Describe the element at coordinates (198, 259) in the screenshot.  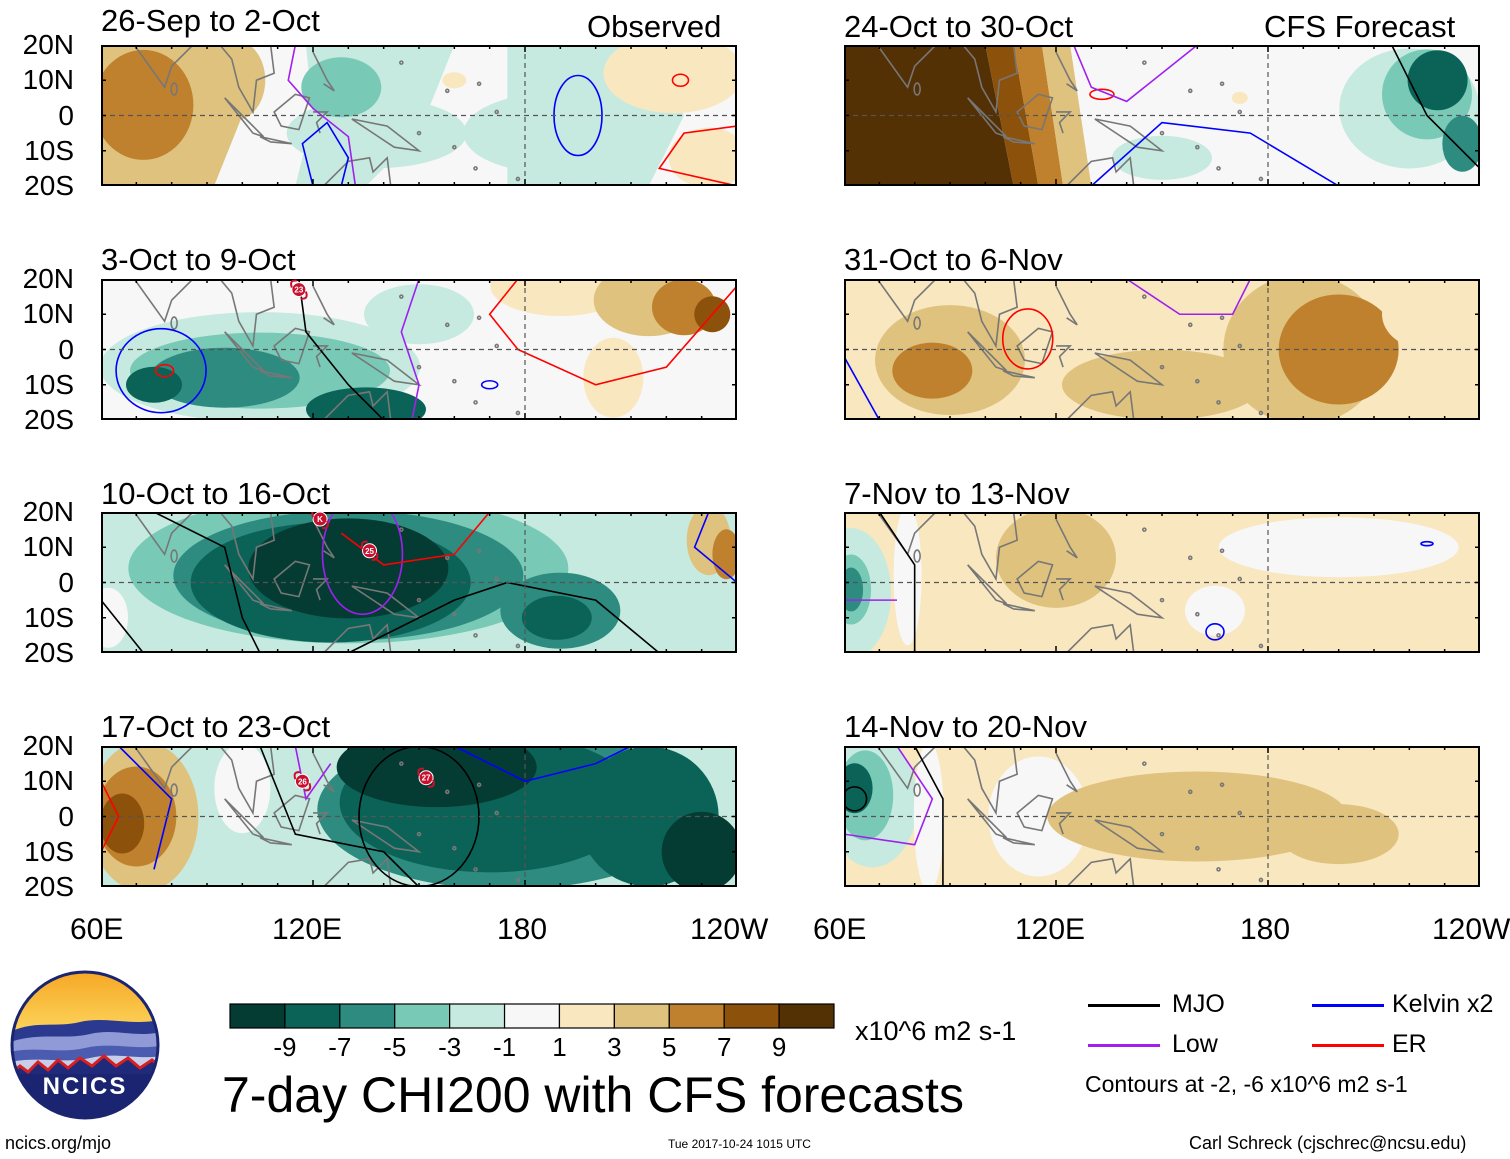
I see `panel-title-2: 3-Oct to 9-Oct` at that location.